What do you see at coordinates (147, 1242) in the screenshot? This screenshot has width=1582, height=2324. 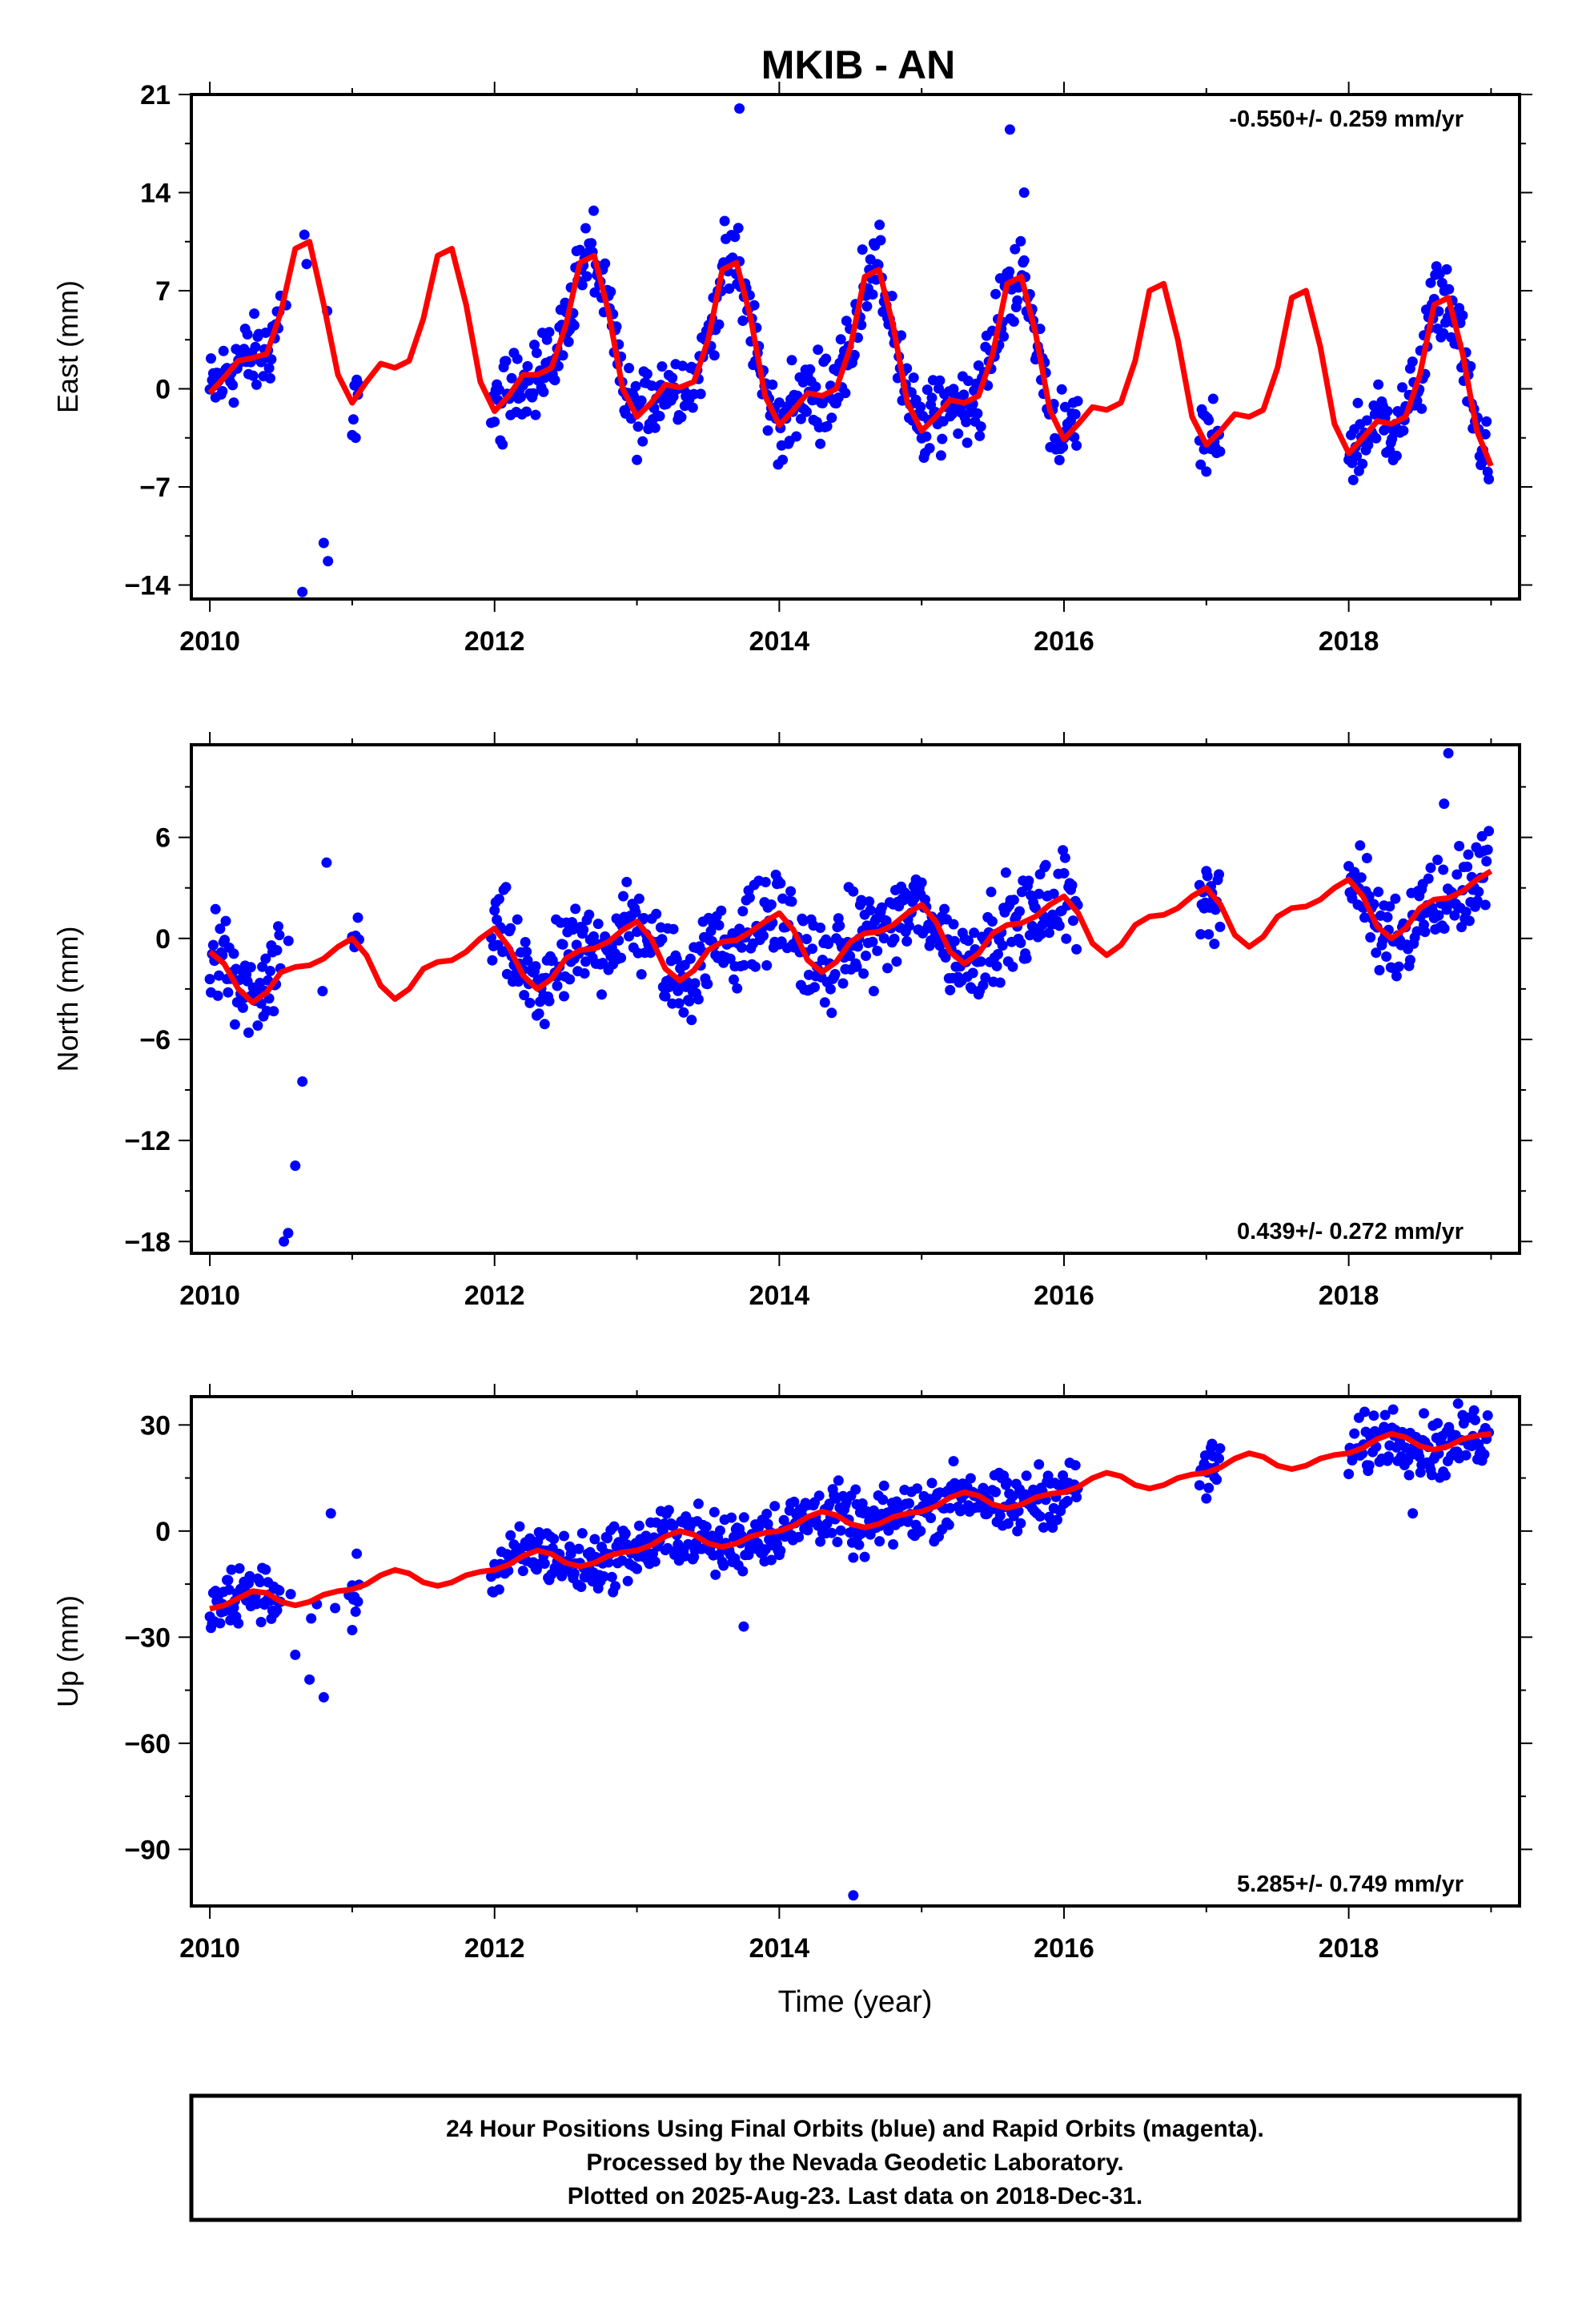 I see `north-ytick-label: −18` at bounding box center [147, 1242].